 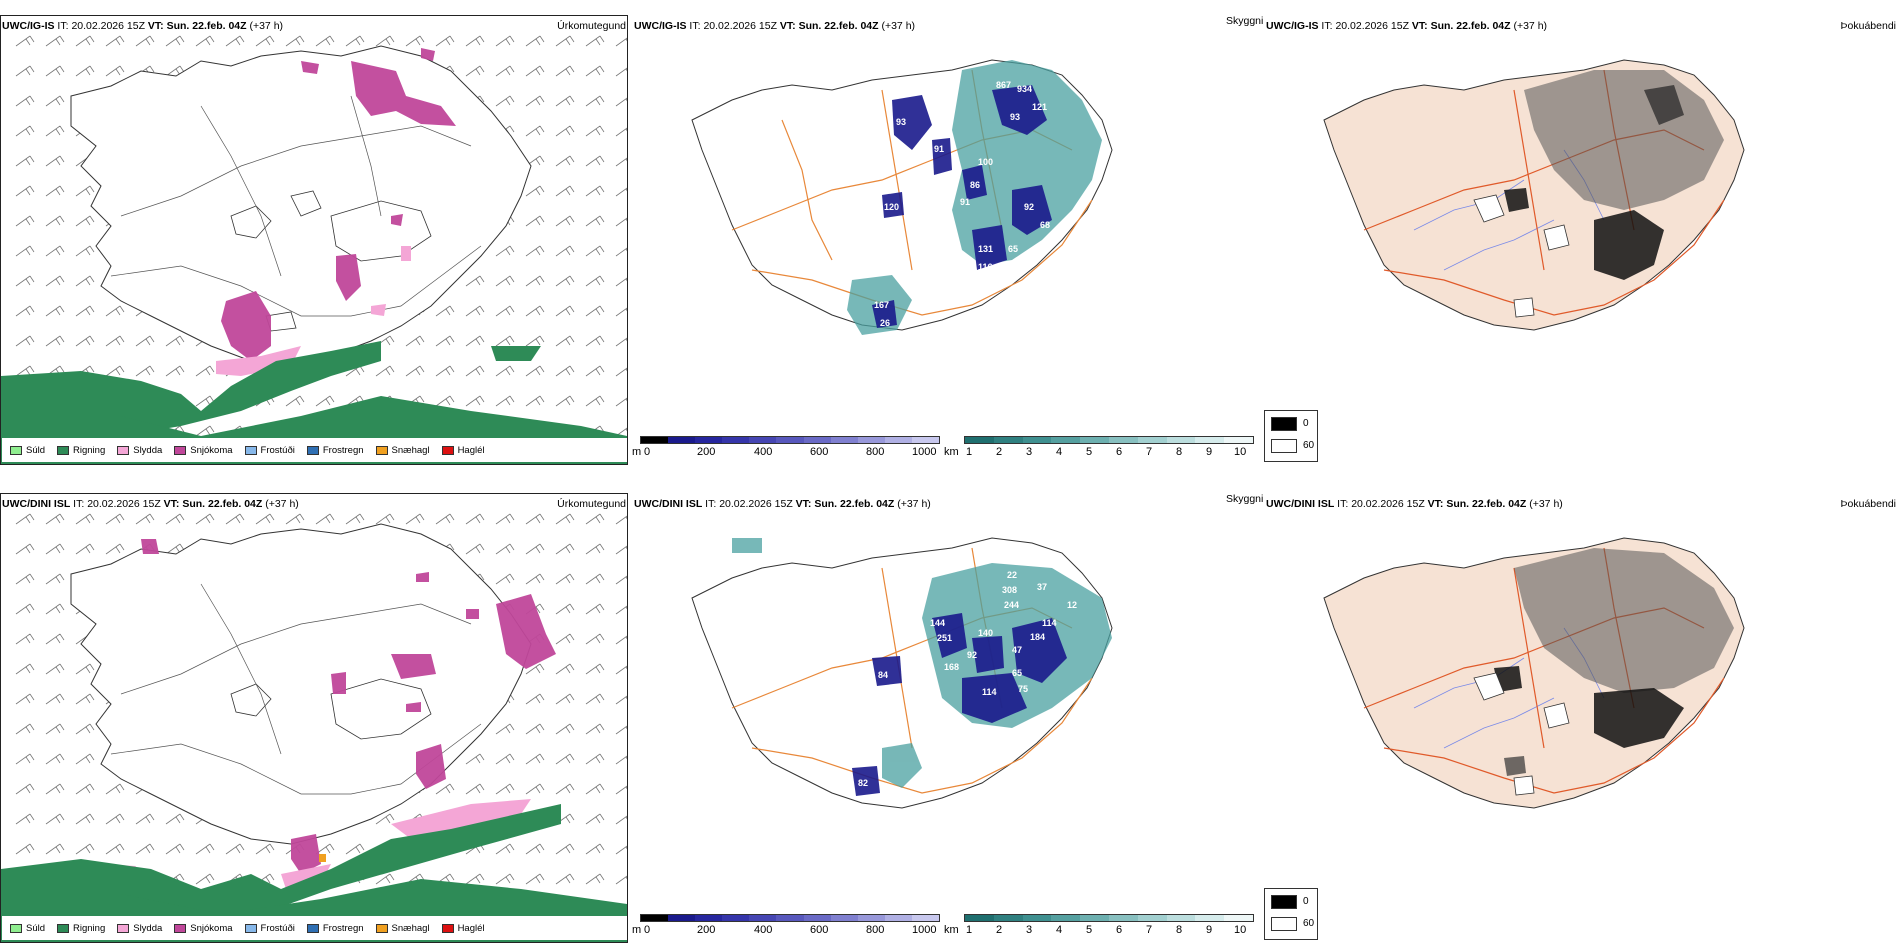 I want to click on precip-map, so click(x=314, y=249).